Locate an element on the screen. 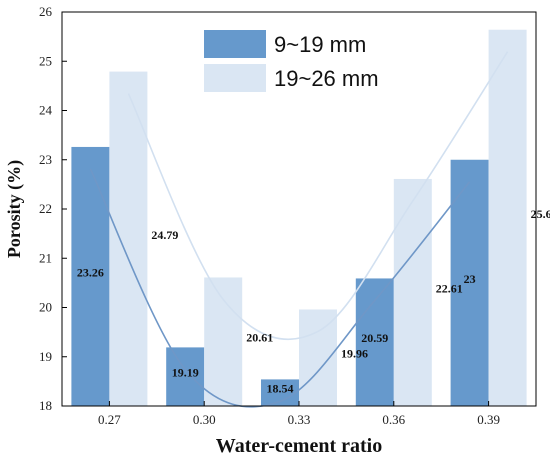  data-label-series-1-0.33: 18.54 is located at coordinates (280, 389).